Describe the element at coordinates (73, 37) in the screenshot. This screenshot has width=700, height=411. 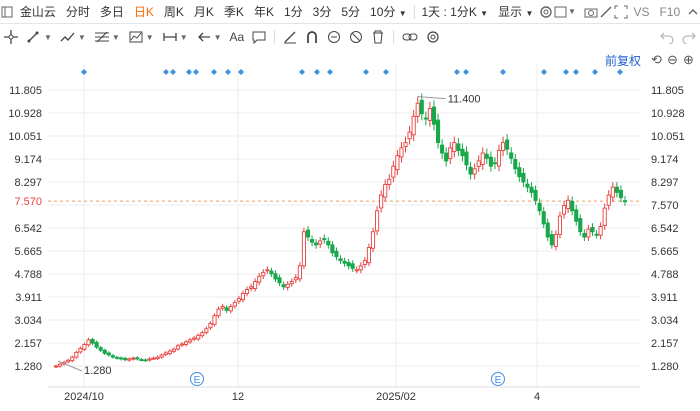
I see `trend-tool: ▼` at that location.